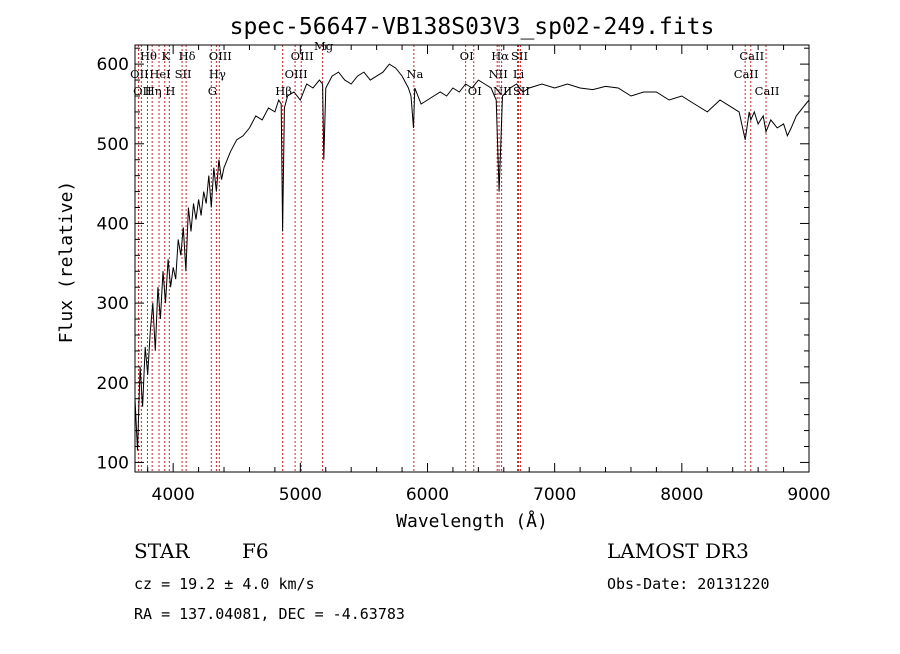 The height and width of the screenshot is (654, 900). I want to click on object-class: STAR, so click(162, 551).